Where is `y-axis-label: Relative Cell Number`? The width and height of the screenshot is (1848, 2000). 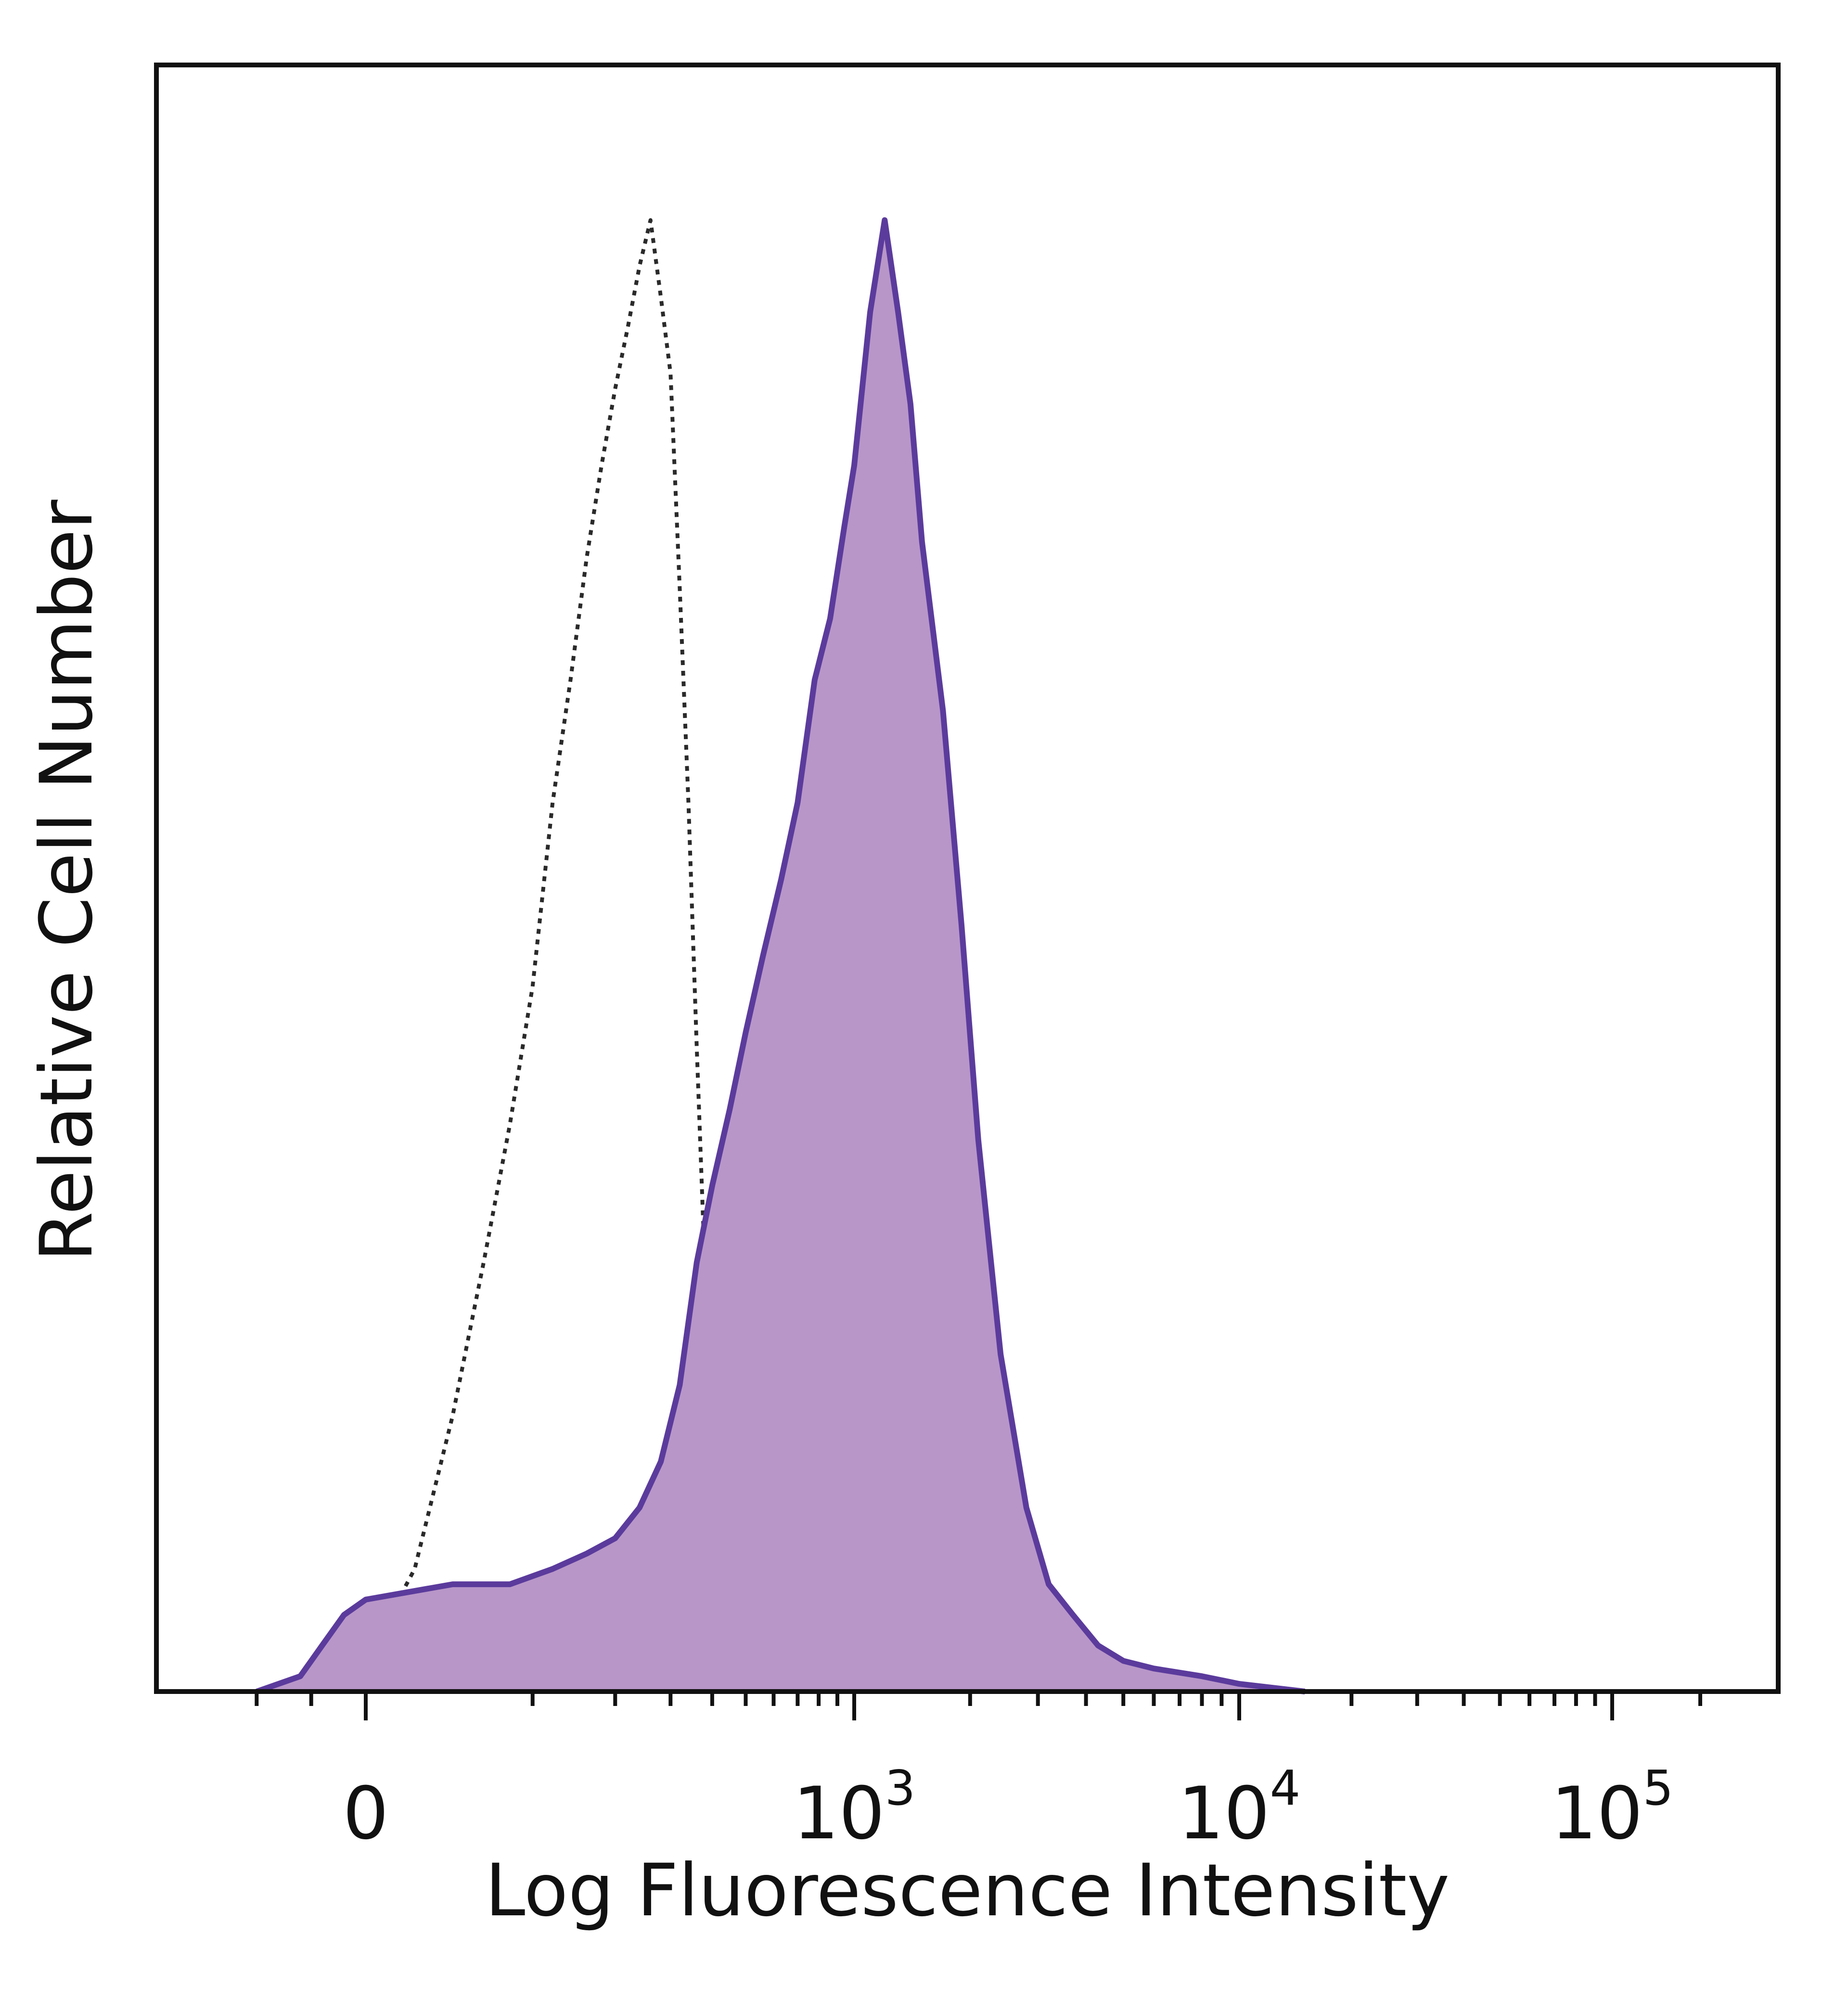 y-axis-label: Relative Cell Number is located at coordinates (67, 881).